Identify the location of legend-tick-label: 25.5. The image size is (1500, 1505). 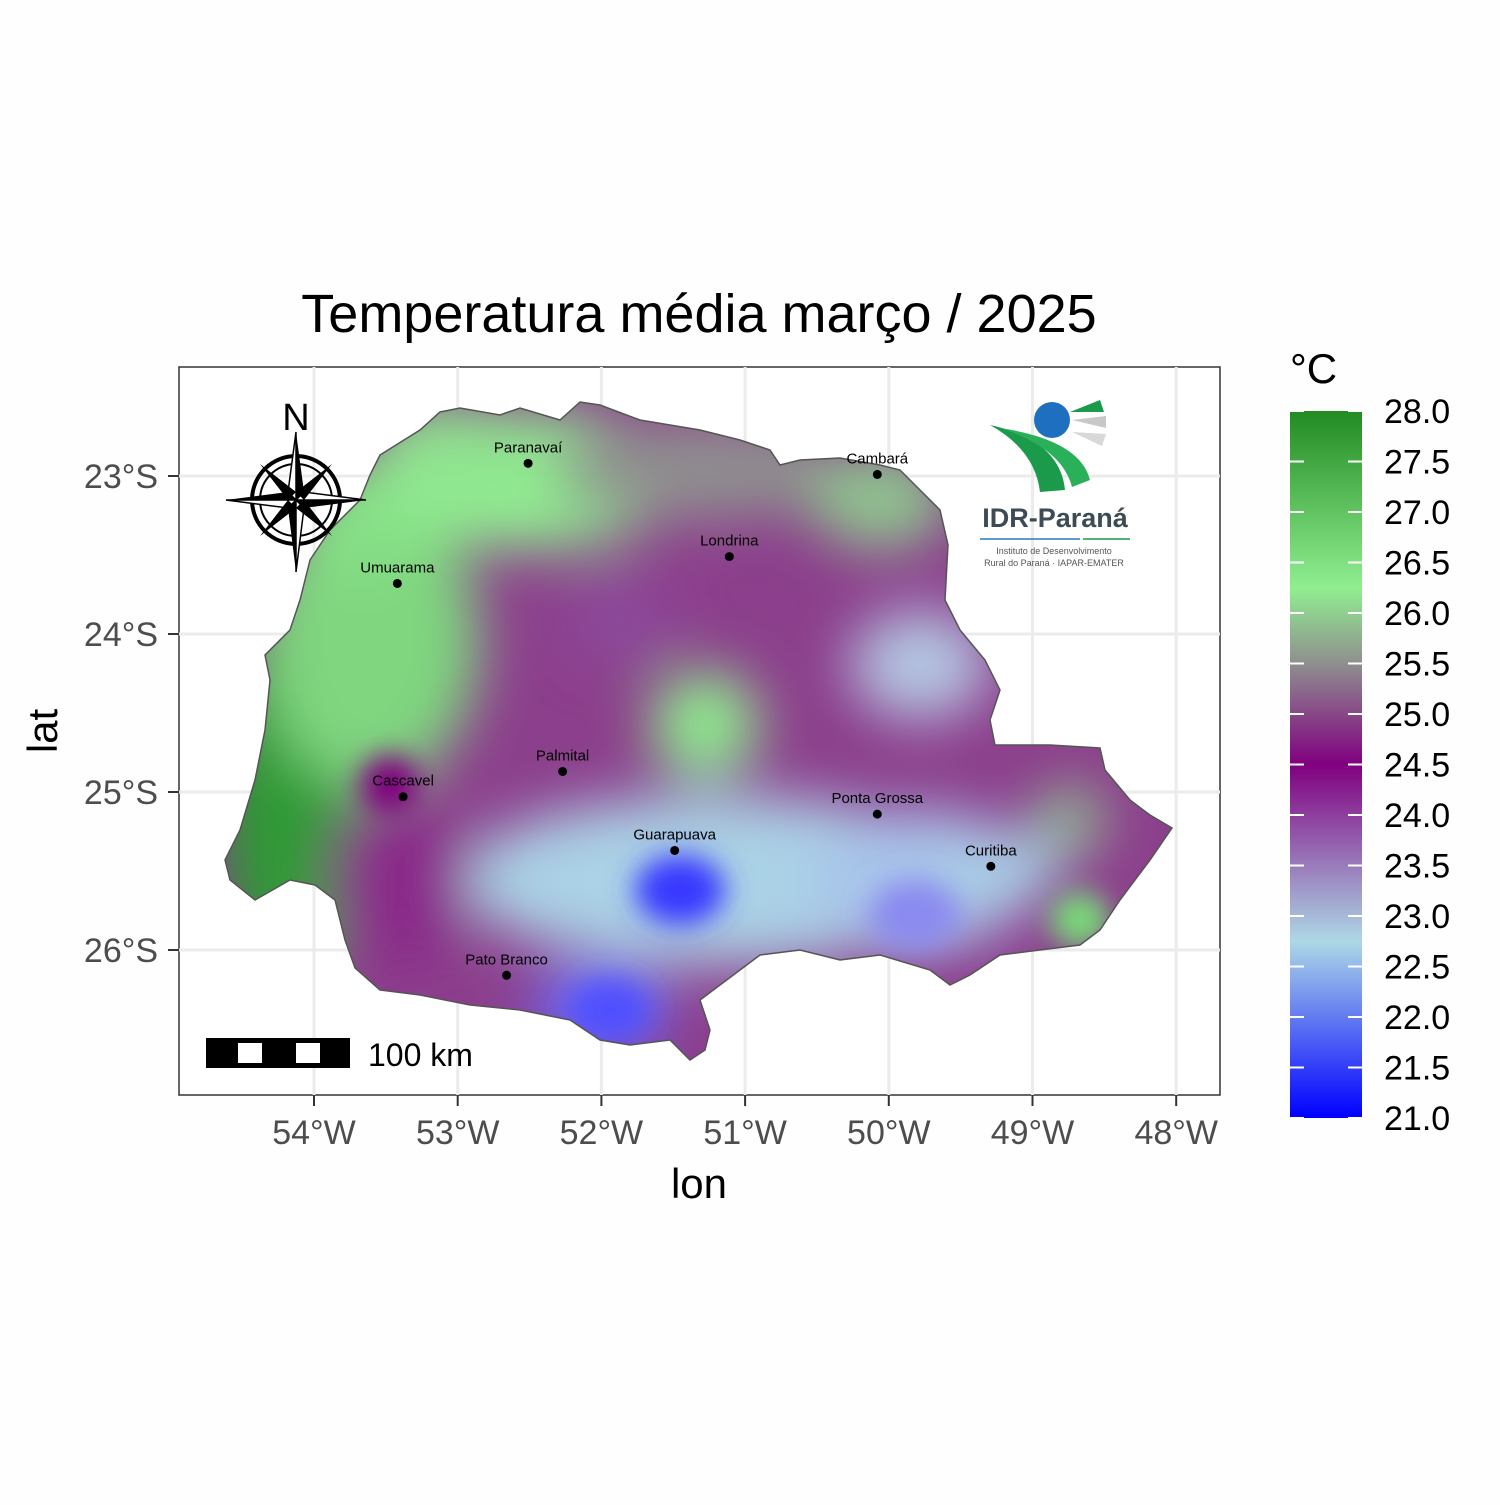
(1417, 665).